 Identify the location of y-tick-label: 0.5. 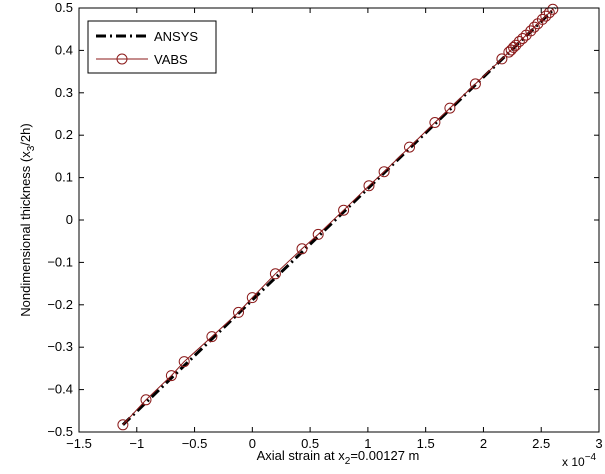
(64, 7).